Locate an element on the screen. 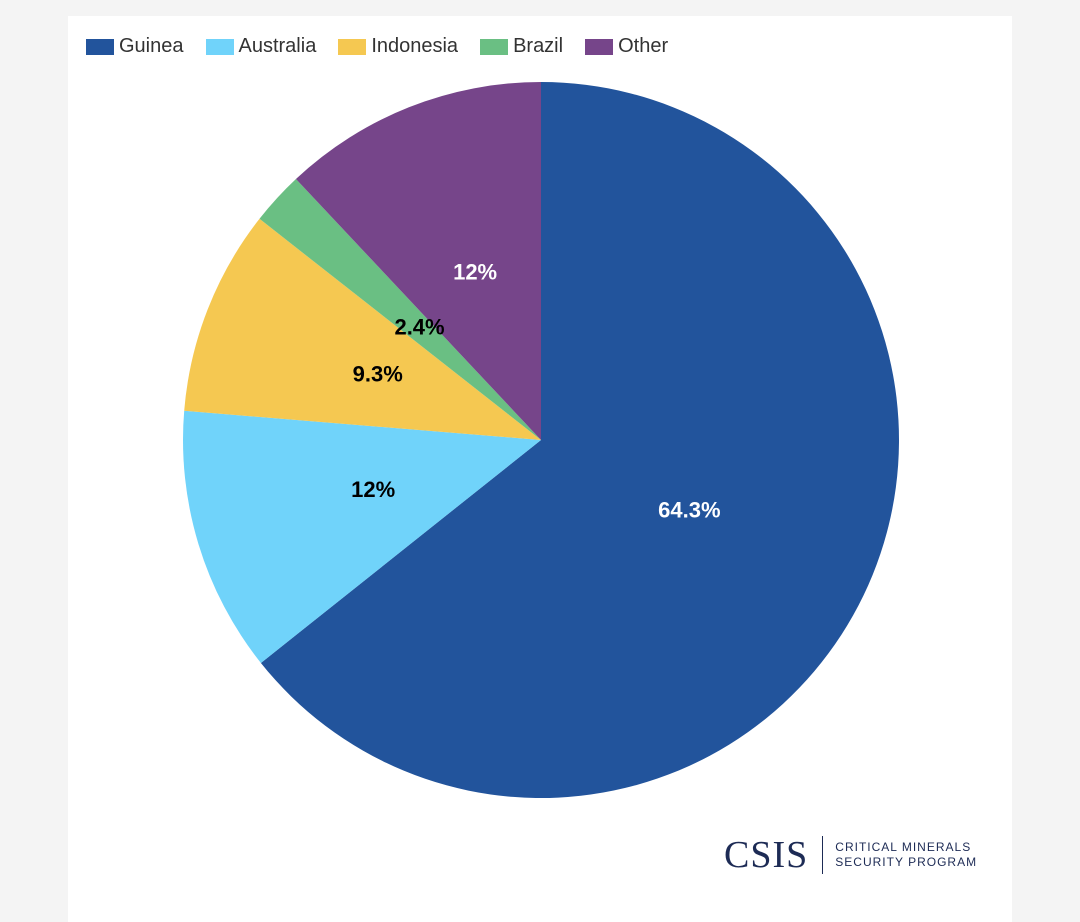  legend-label: Guinea is located at coordinates (151, 46).